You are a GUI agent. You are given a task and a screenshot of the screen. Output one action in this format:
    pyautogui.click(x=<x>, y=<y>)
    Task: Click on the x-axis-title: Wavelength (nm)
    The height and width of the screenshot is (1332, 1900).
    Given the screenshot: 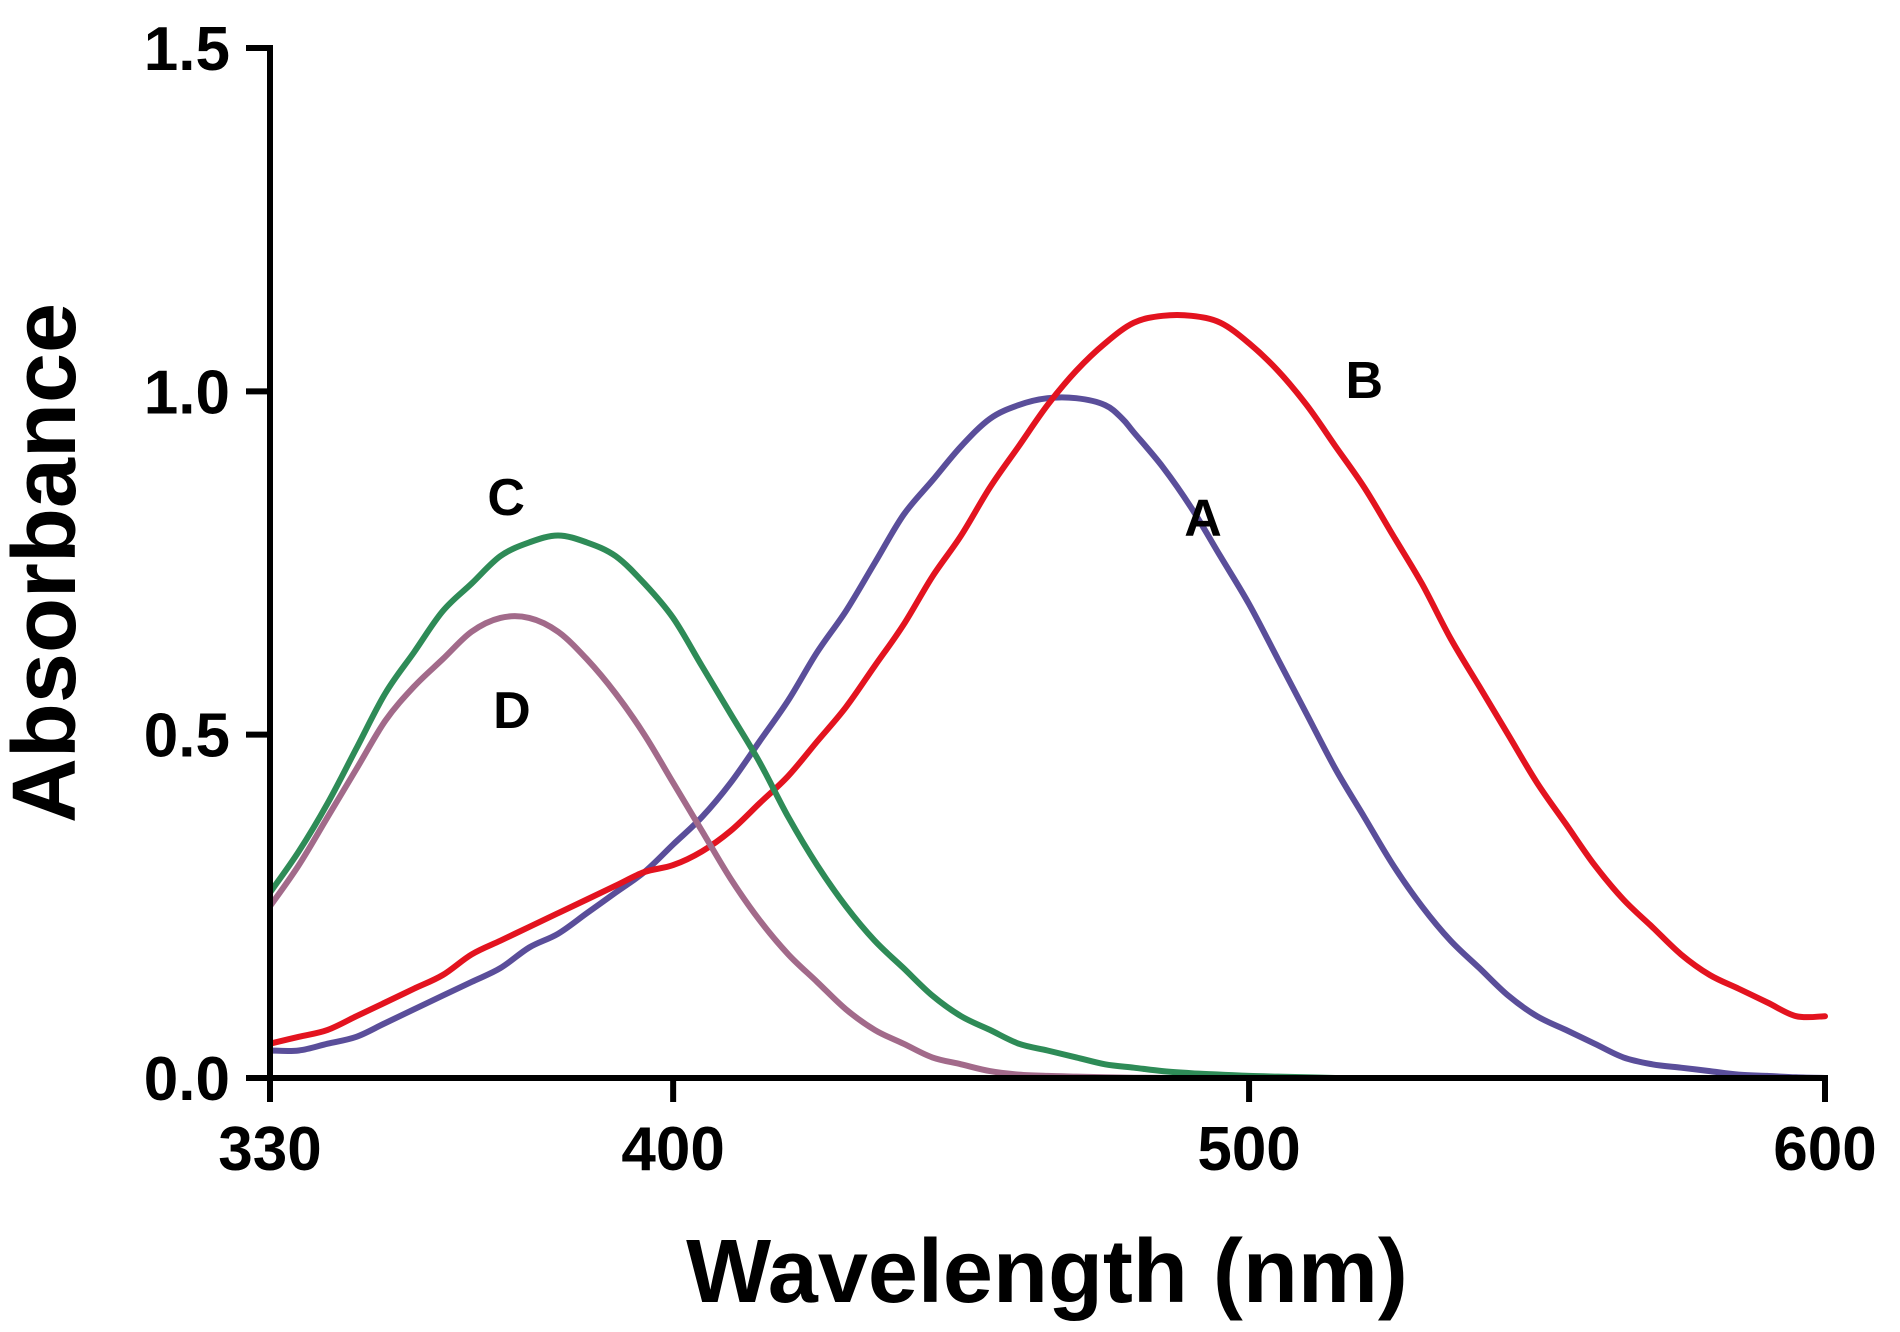 What is the action you would take?
    pyautogui.click(x=1047, y=1272)
    